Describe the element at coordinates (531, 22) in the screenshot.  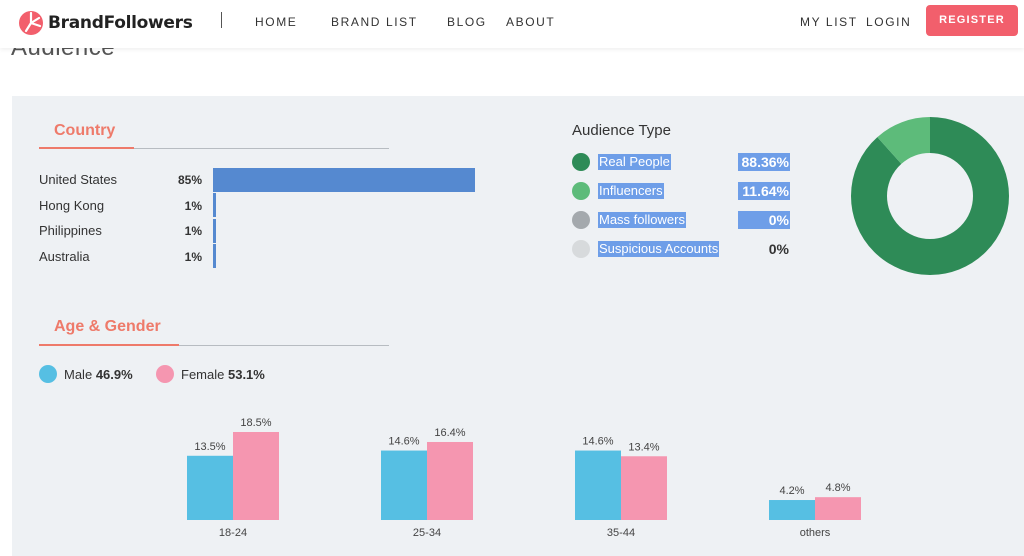
I see `nav-about-link: ABOUT` at that location.